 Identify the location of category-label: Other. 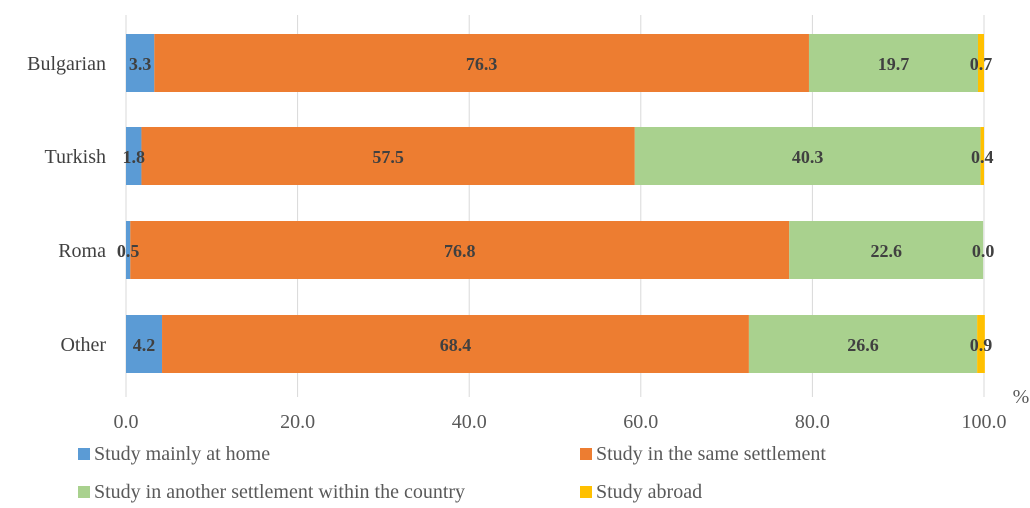
(83, 345).